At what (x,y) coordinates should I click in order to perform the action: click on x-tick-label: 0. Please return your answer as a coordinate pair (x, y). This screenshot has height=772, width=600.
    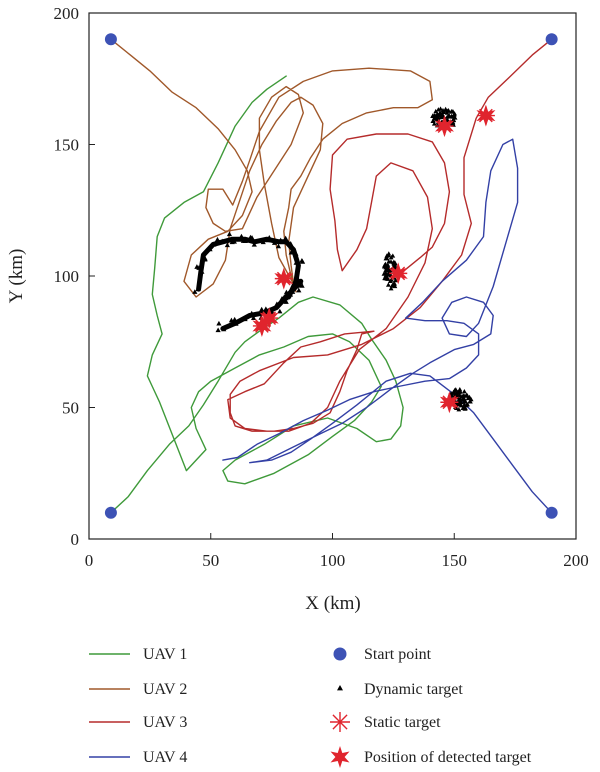
    Looking at the image, I should click on (89, 560).